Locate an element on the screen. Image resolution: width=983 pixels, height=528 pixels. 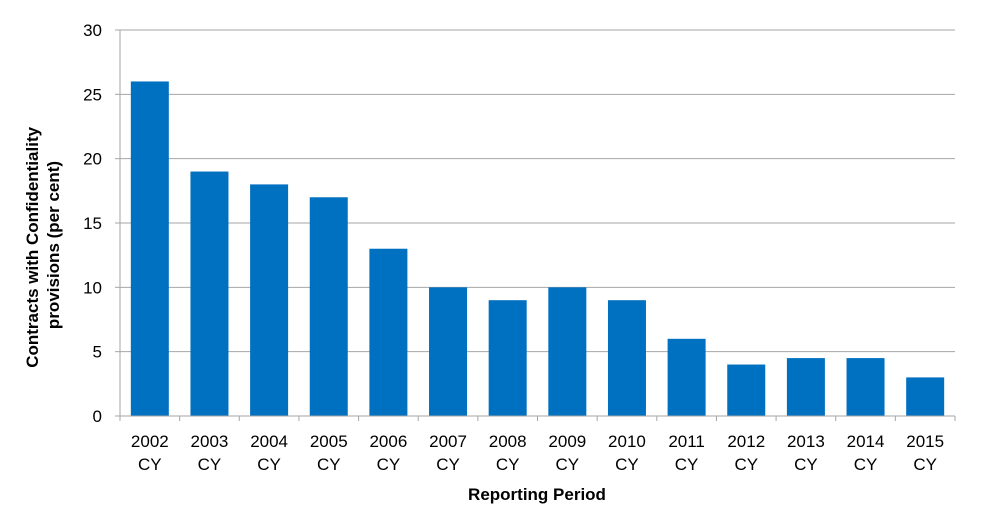
x-tick-year: 2013 is located at coordinates (806, 441).